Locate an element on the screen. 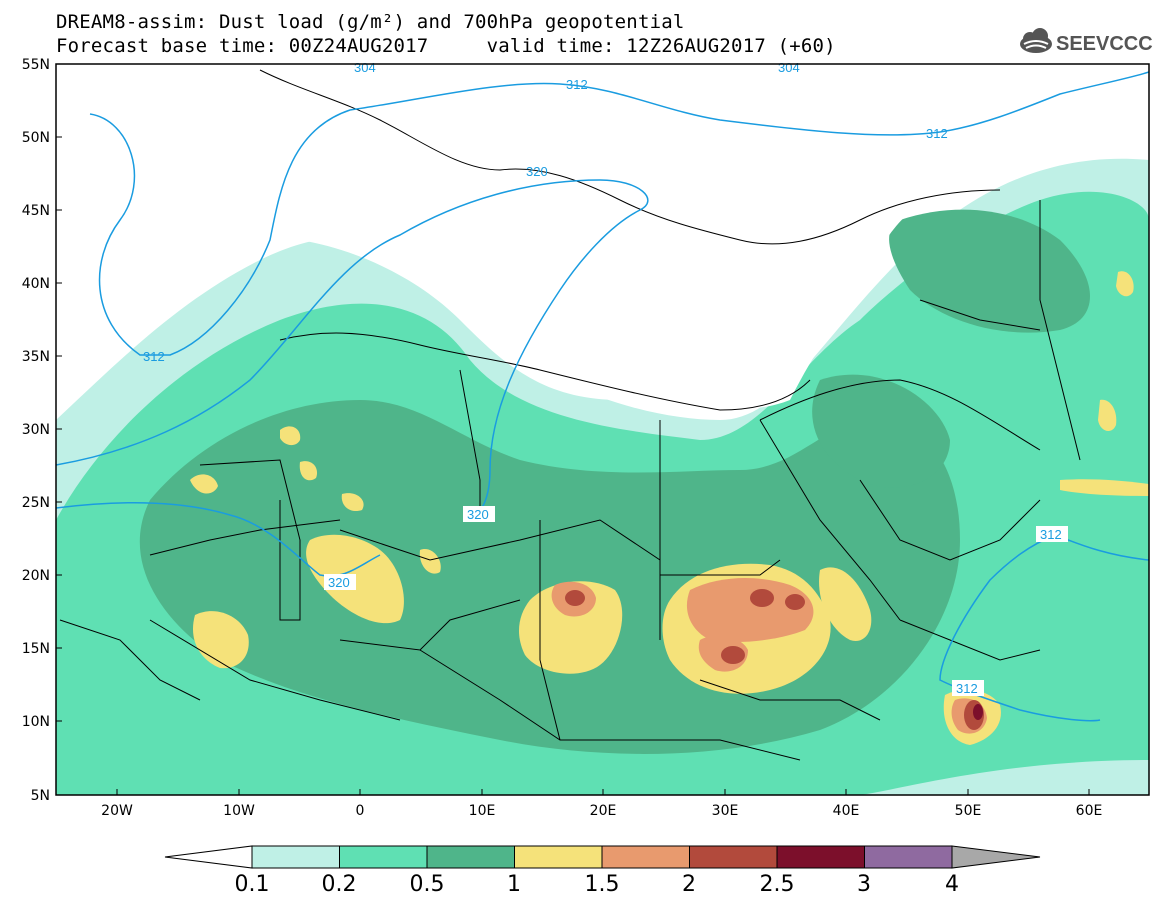  lon-label: 10W is located at coordinates (239, 811).